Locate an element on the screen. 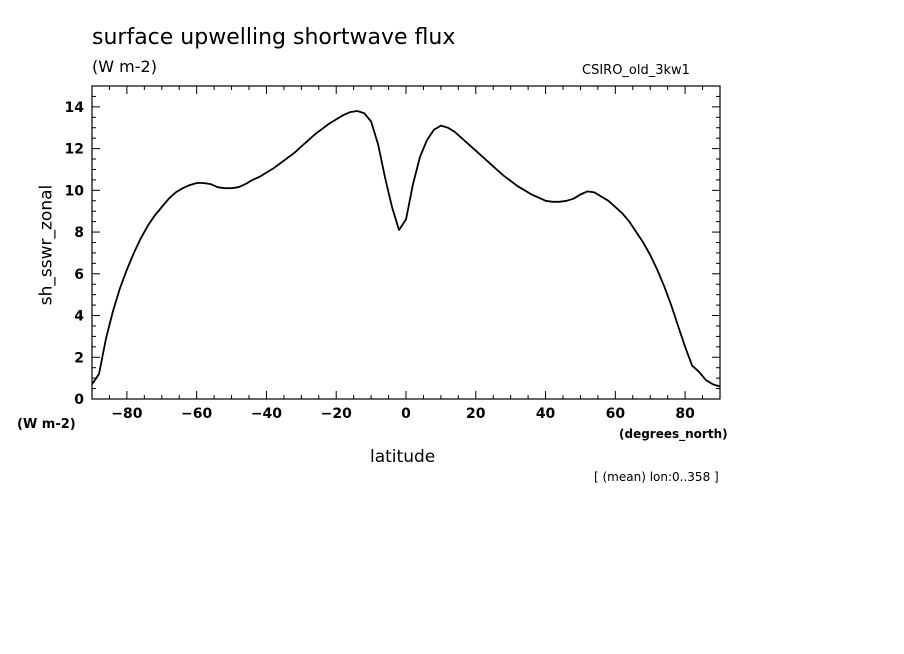 This screenshot has width=904, height=654. y-axis-units: (W m-2) is located at coordinates (46, 424).